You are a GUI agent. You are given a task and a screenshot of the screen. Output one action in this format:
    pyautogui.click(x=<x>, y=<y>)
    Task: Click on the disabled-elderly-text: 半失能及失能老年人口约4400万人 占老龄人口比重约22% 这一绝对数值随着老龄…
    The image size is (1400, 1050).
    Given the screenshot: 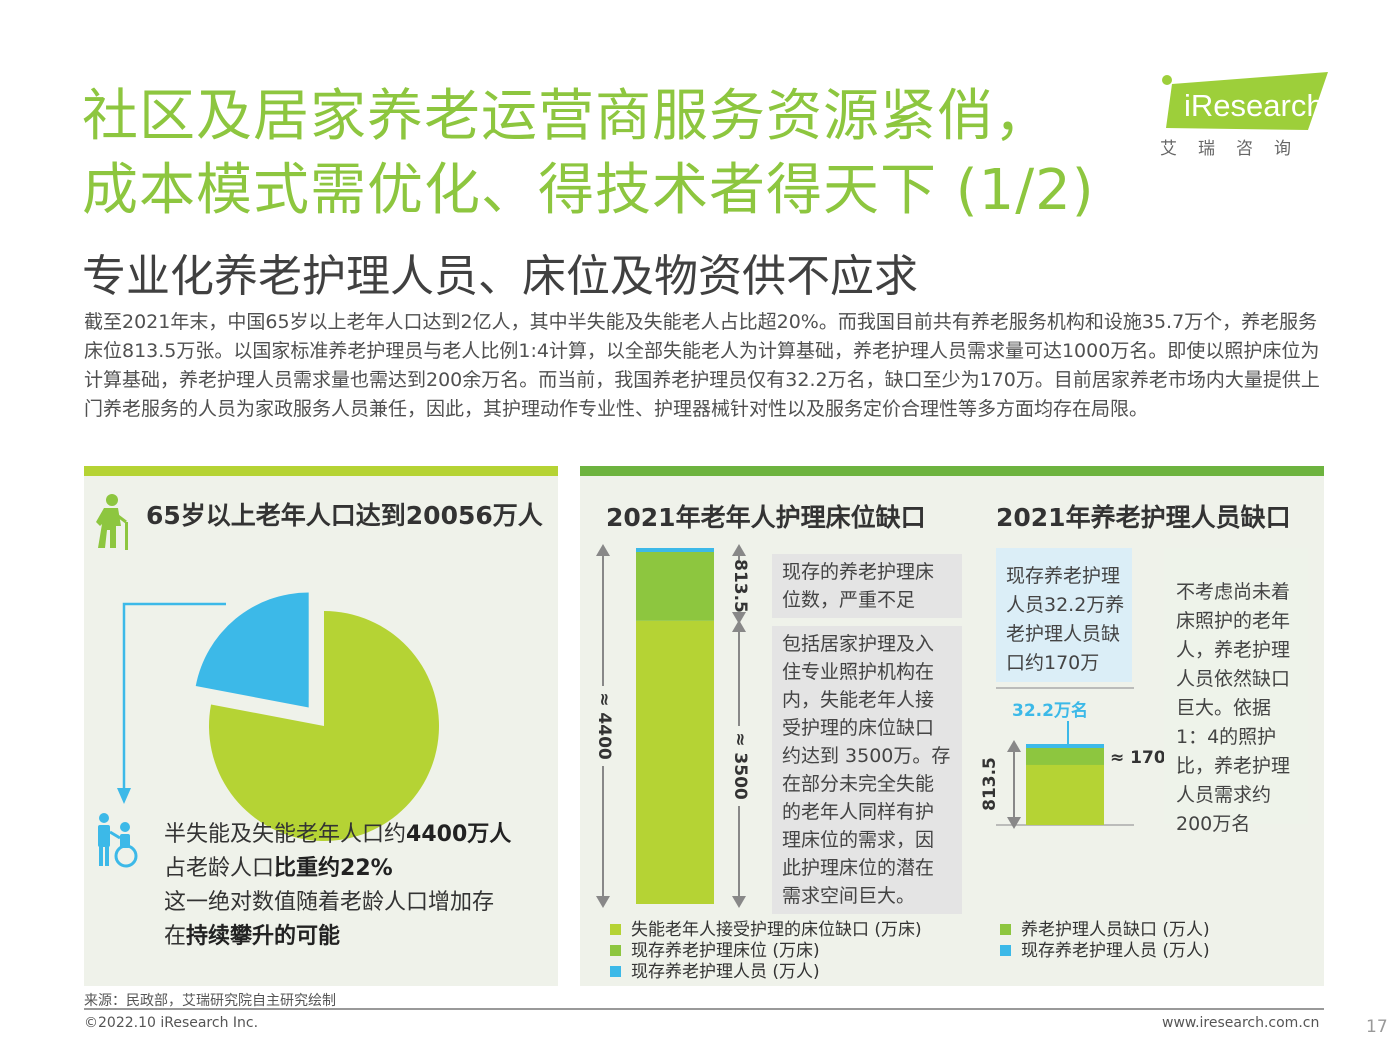 What is the action you would take?
    pyautogui.click(x=337, y=886)
    